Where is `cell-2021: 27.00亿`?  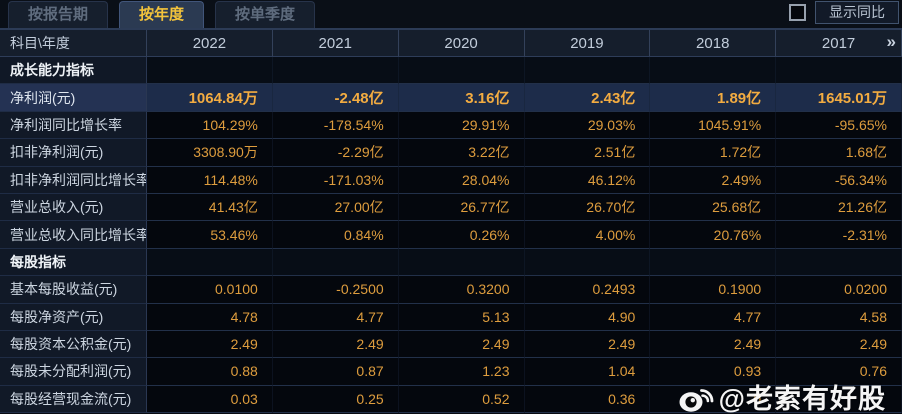 cell-2021: 27.00亿 is located at coordinates (335, 207).